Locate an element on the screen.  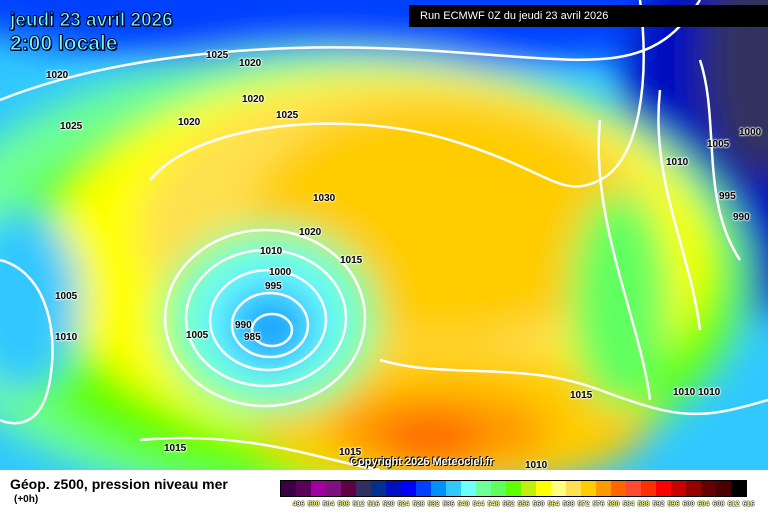
legend-tick: 548 is located at coordinates (493, 504).